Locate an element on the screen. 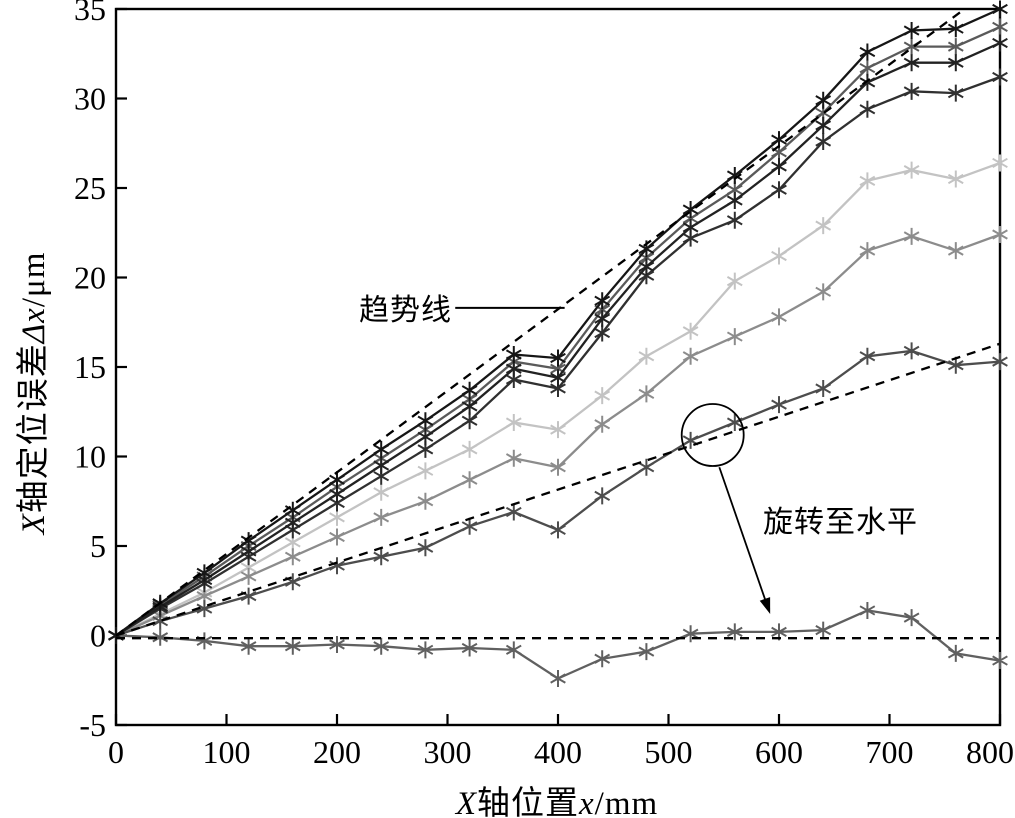 The width and height of the screenshot is (1015, 818). annotation-arrow-head is located at coordinates (765, 606).